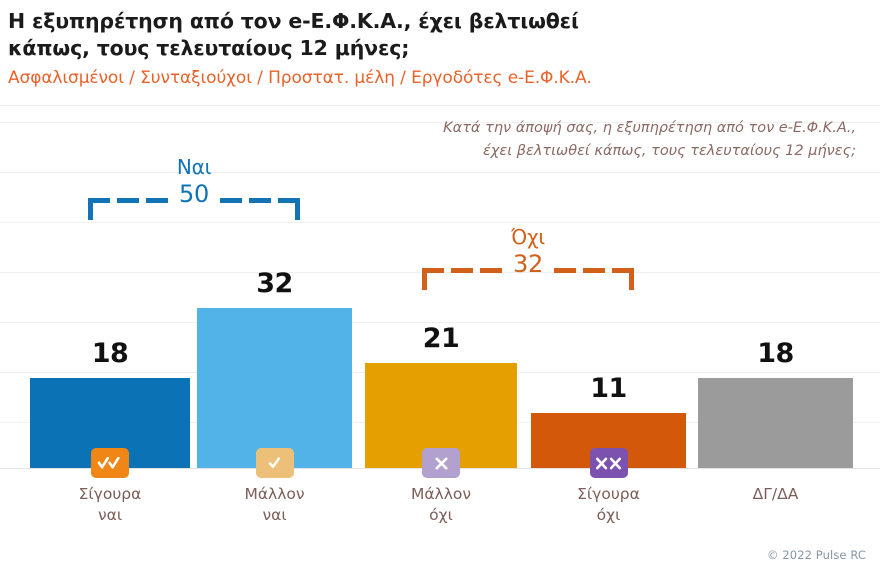 This screenshot has height=570, width=880. What do you see at coordinates (110, 504) in the screenshot?
I see `bar-label-sigoura-nai: Σίγουρα ναι` at bounding box center [110, 504].